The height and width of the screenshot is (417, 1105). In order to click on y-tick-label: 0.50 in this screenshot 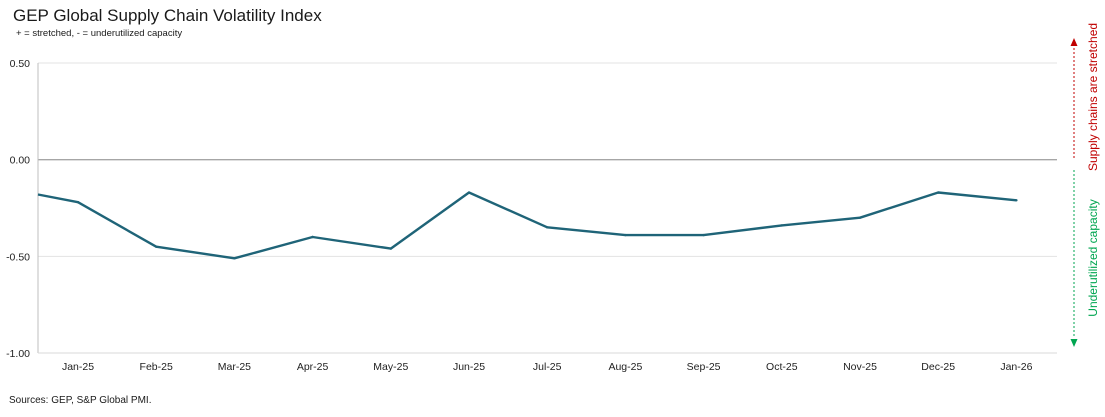, I will do `click(20, 64)`.